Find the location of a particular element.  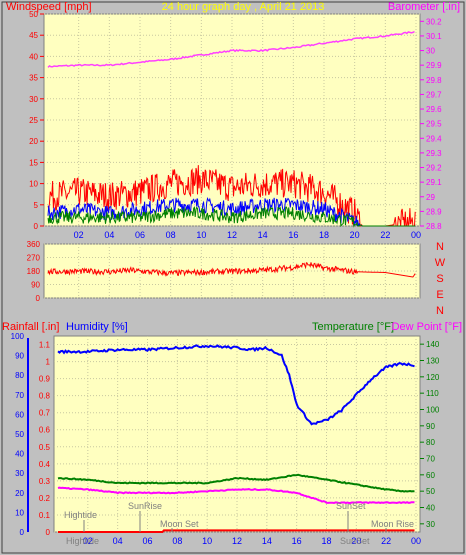

temperature-tick-label: 120 is located at coordinates (433, 377).